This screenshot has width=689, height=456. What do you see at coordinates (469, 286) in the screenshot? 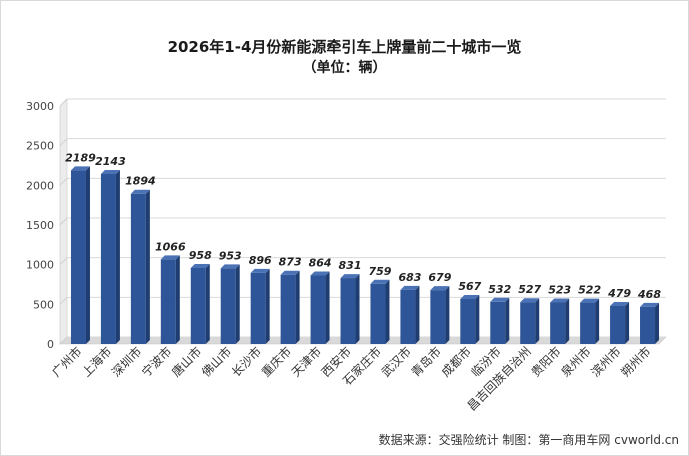
I see `data-label: 567` at bounding box center [469, 286].